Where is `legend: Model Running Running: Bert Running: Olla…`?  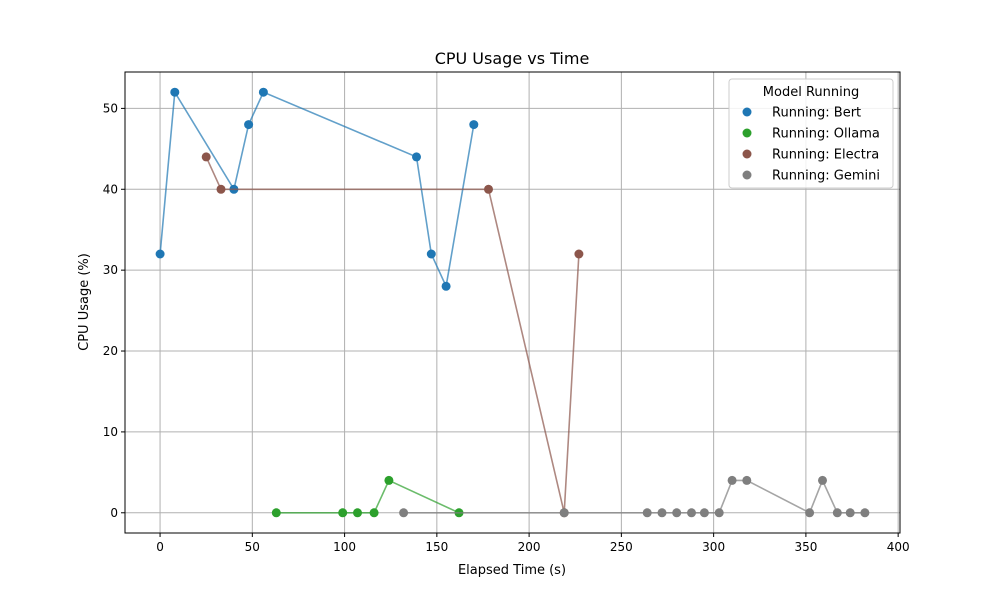
legend: Model Running Running: Bert Running: Olla… is located at coordinates (811, 133).